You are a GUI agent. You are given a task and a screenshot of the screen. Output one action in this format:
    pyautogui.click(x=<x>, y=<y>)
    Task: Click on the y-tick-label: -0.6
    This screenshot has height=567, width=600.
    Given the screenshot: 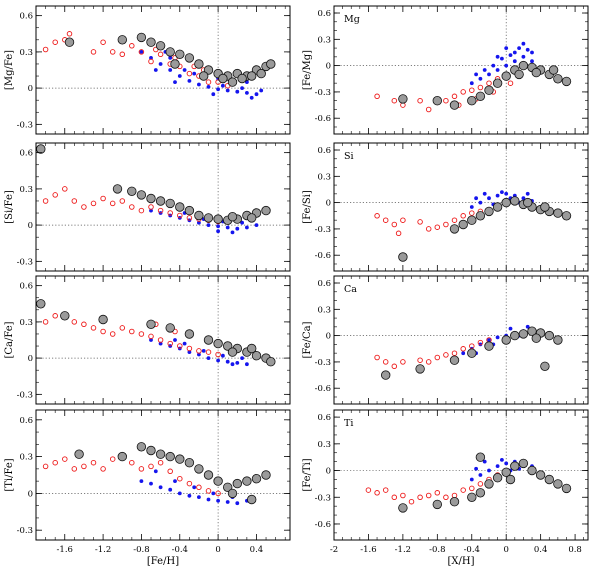 What is the action you would take?
    pyautogui.click(x=323, y=256)
    